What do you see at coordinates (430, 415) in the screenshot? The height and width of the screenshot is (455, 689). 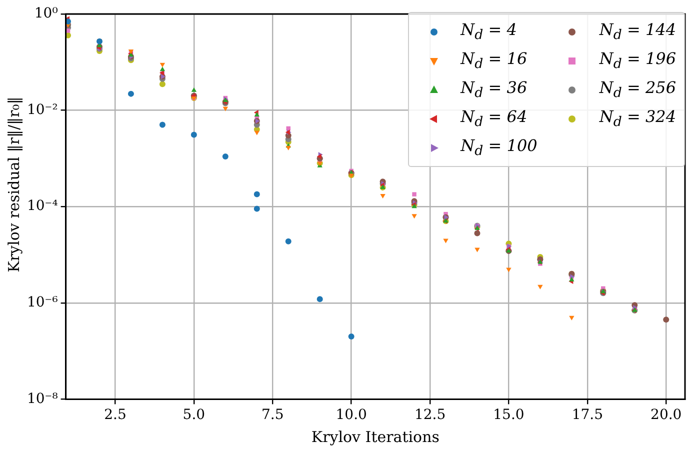 I see `x-tick-label: 12.5` at bounding box center [430, 415].